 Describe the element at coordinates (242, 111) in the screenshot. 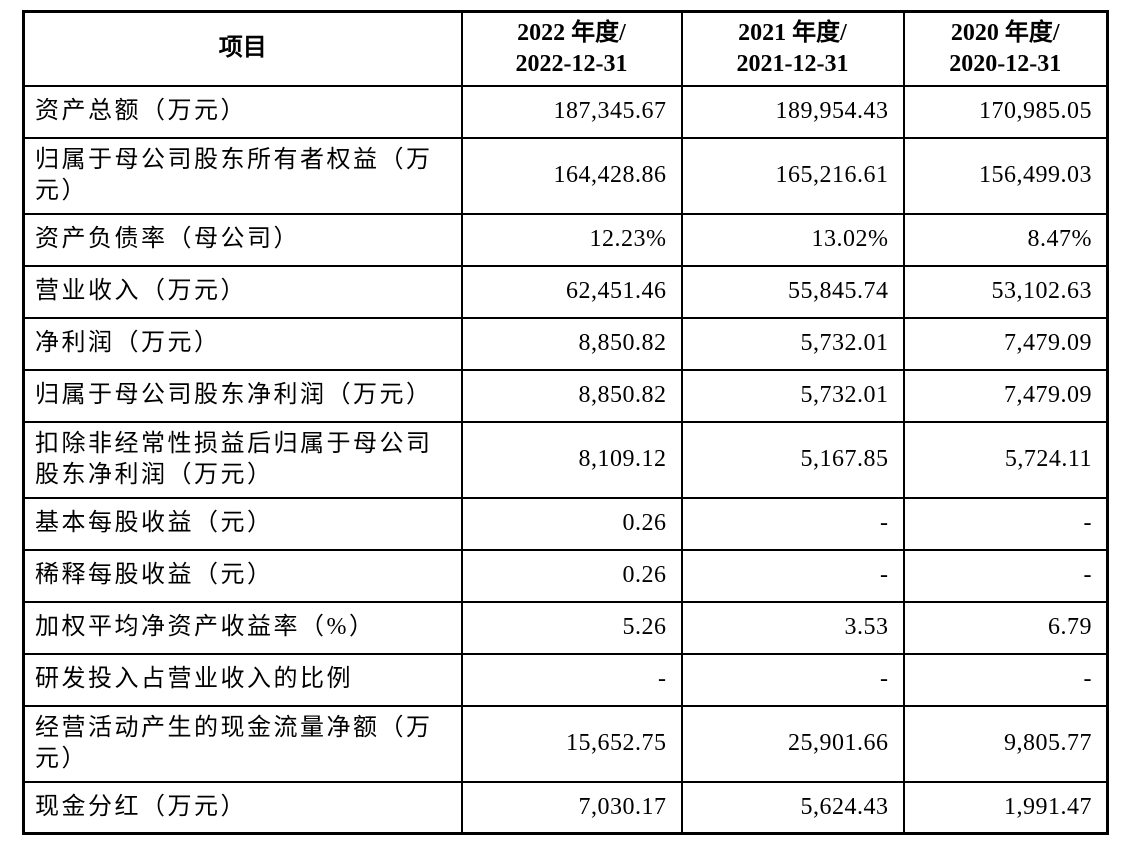

I see `row-label: 资产总额（万元）` at that location.